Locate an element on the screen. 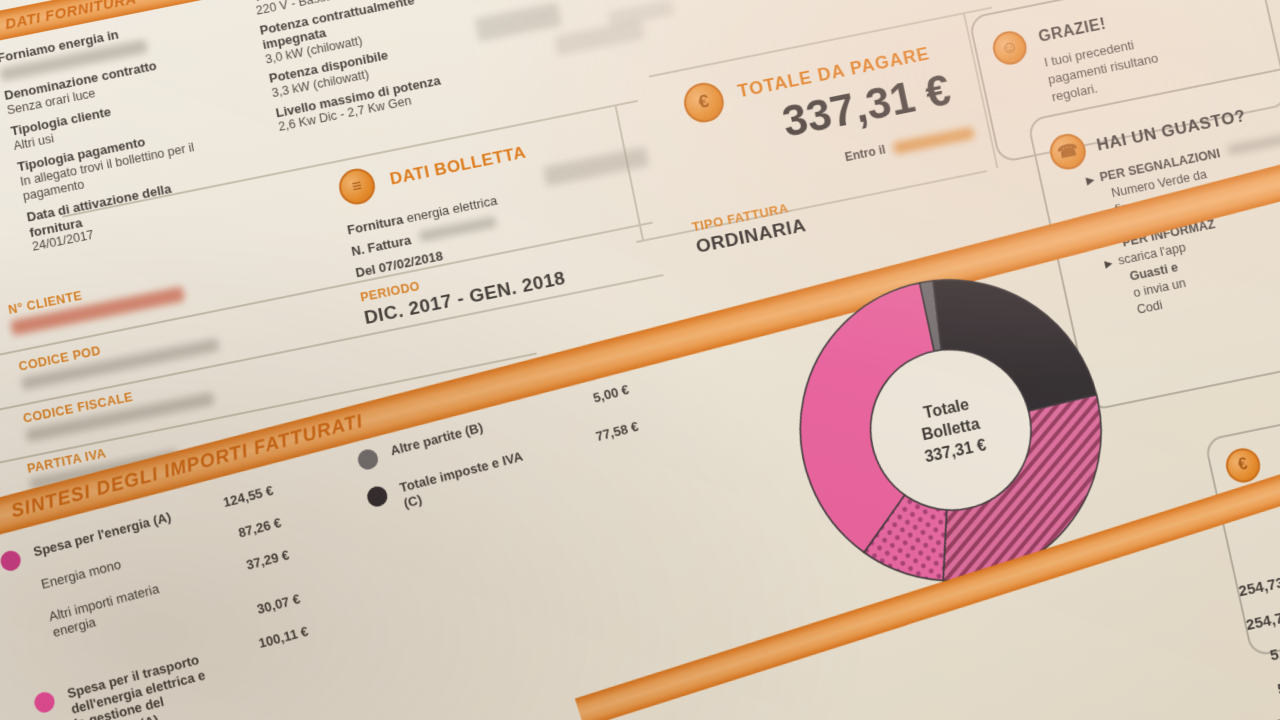 Image resolution: width=1280 pixels, height=720 pixels. legend-value: 77,58 € is located at coordinates (617, 431).